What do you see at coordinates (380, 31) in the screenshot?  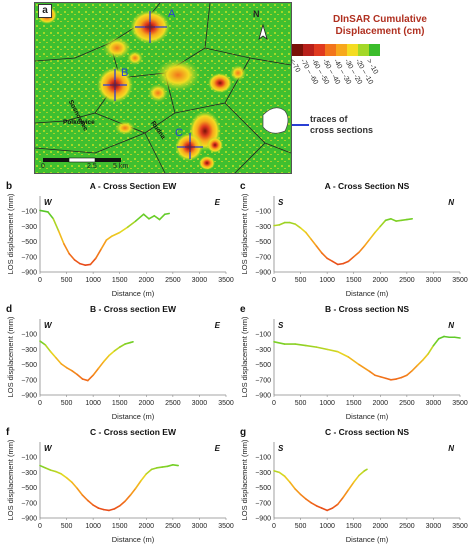 I see `legend-title-line2: Displacement (cm)` at bounding box center [380, 31].